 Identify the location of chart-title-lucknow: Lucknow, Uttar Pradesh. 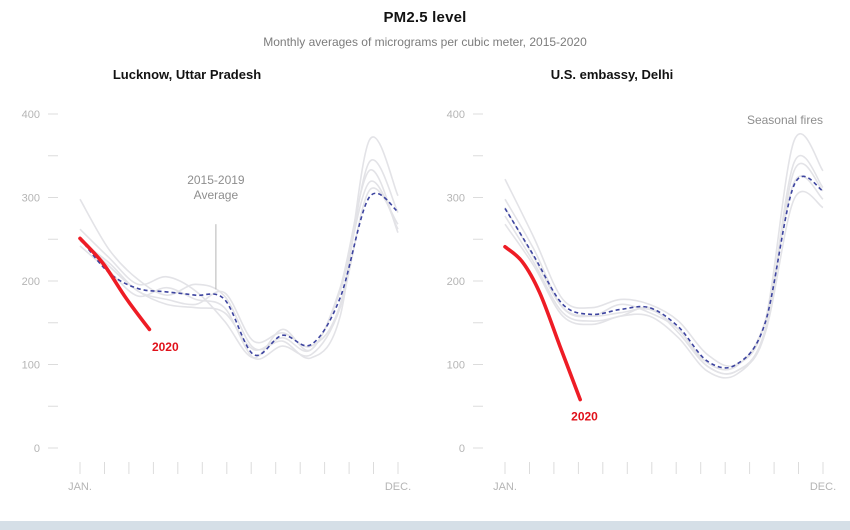
(187, 74).